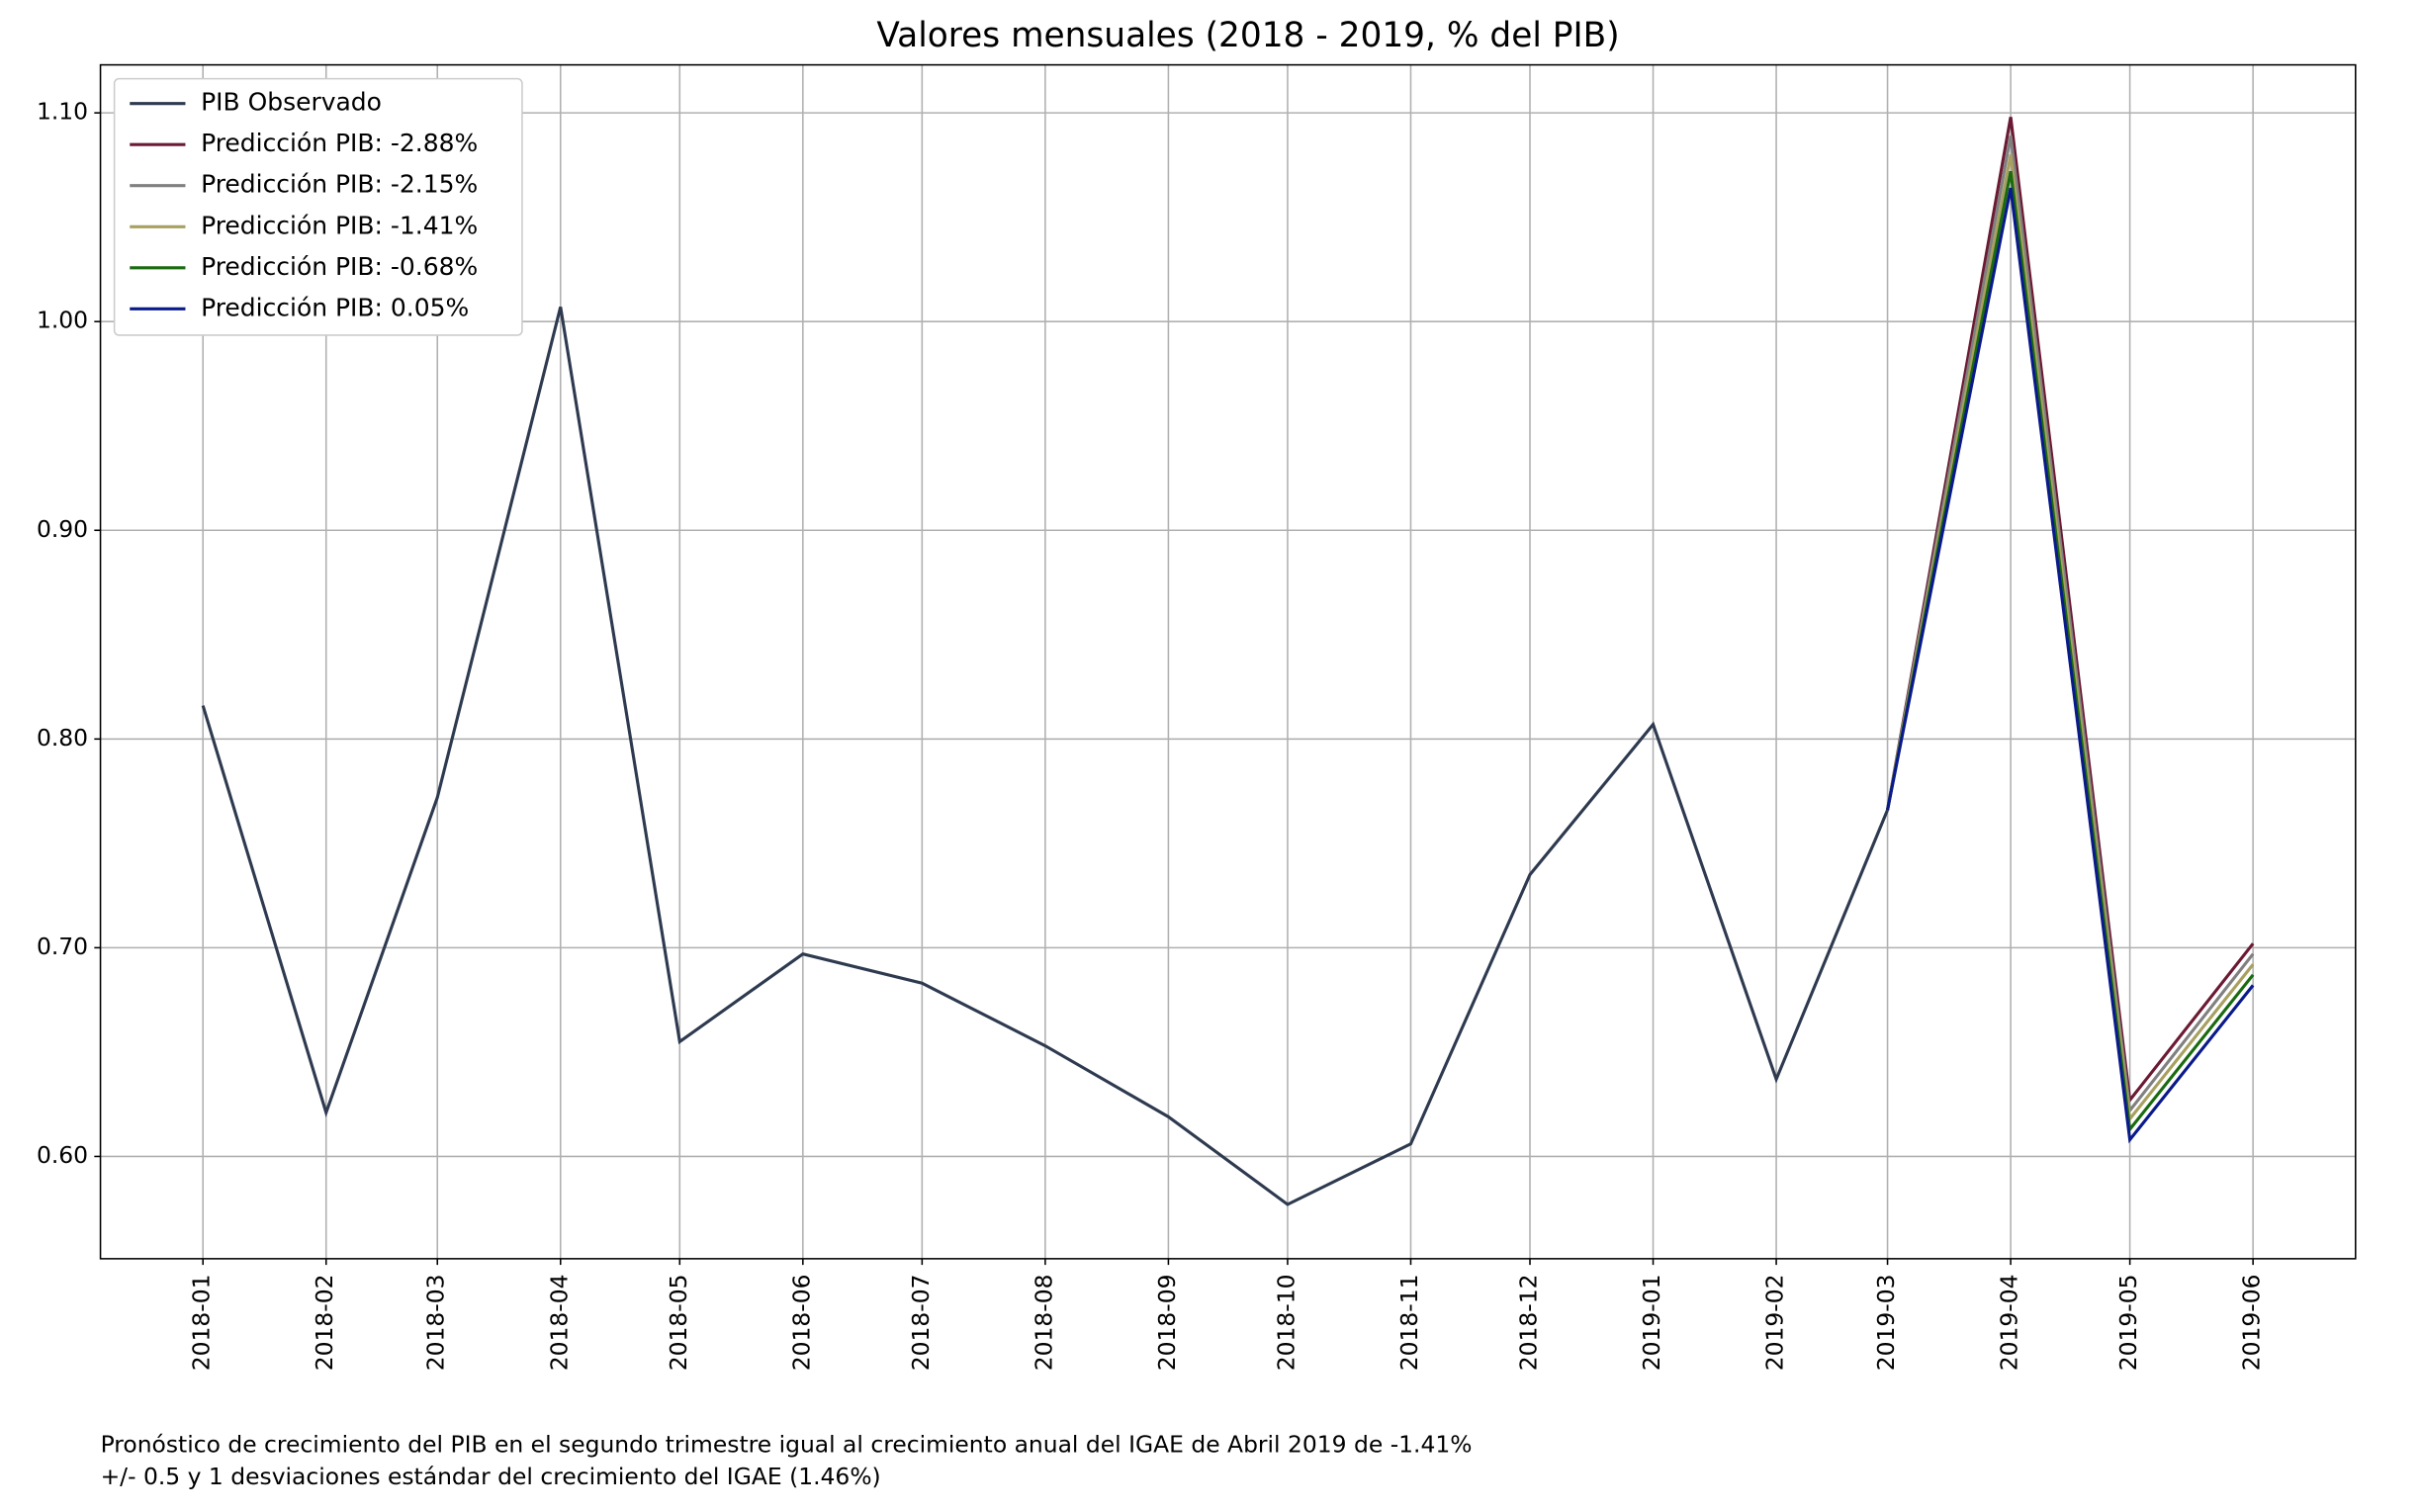 The image size is (2422, 1512). What do you see at coordinates (62, 1155) in the screenshot?
I see `y-tick-label: 0.60` at bounding box center [62, 1155].